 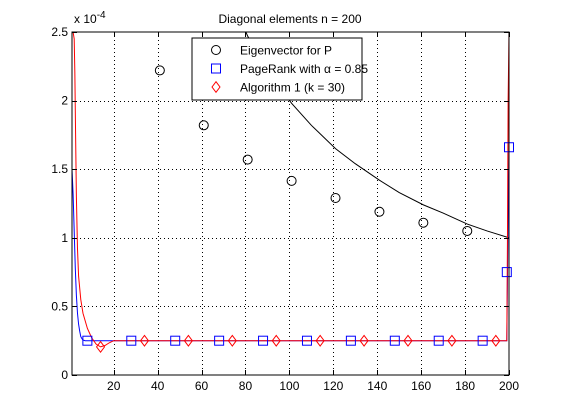 I want to click on y-exponent-label: x 10-4, so click(x=90, y=18).